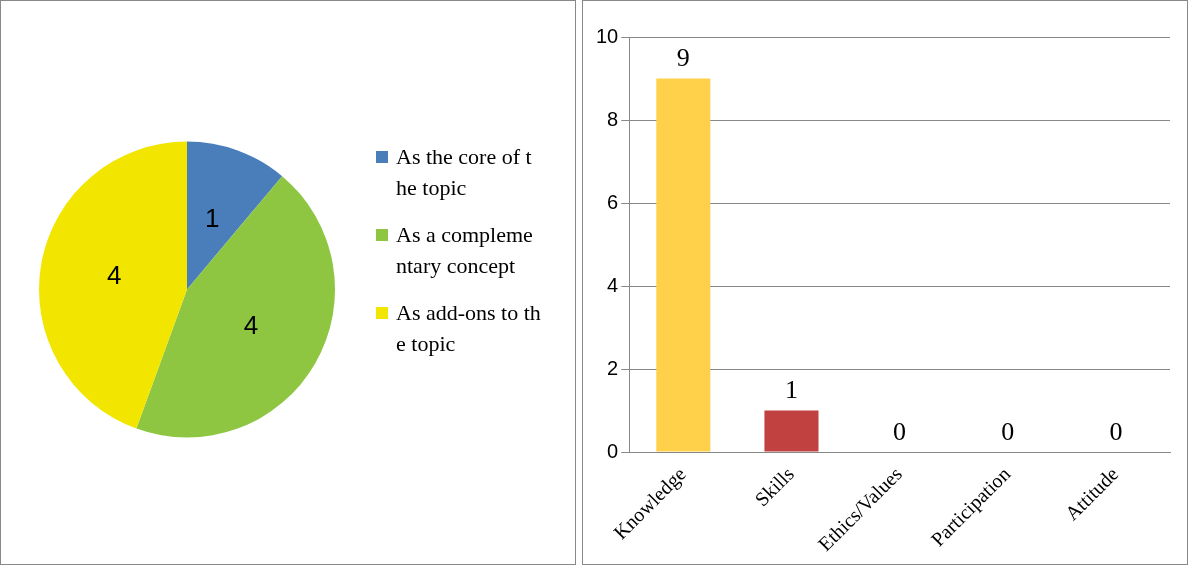 The image size is (1188, 565). What do you see at coordinates (613, 118) in the screenshot?
I see `y-tick-label: 8` at bounding box center [613, 118].